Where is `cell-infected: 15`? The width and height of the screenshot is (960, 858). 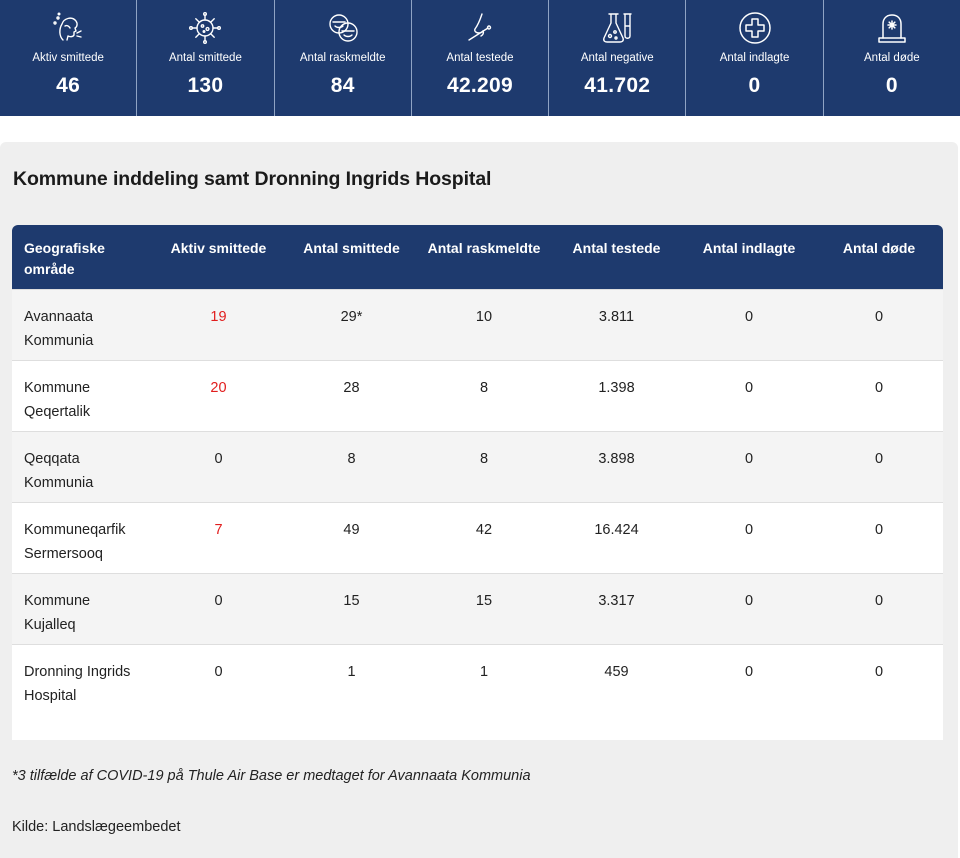
cell-infected: 15 is located at coordinates (351, 600).